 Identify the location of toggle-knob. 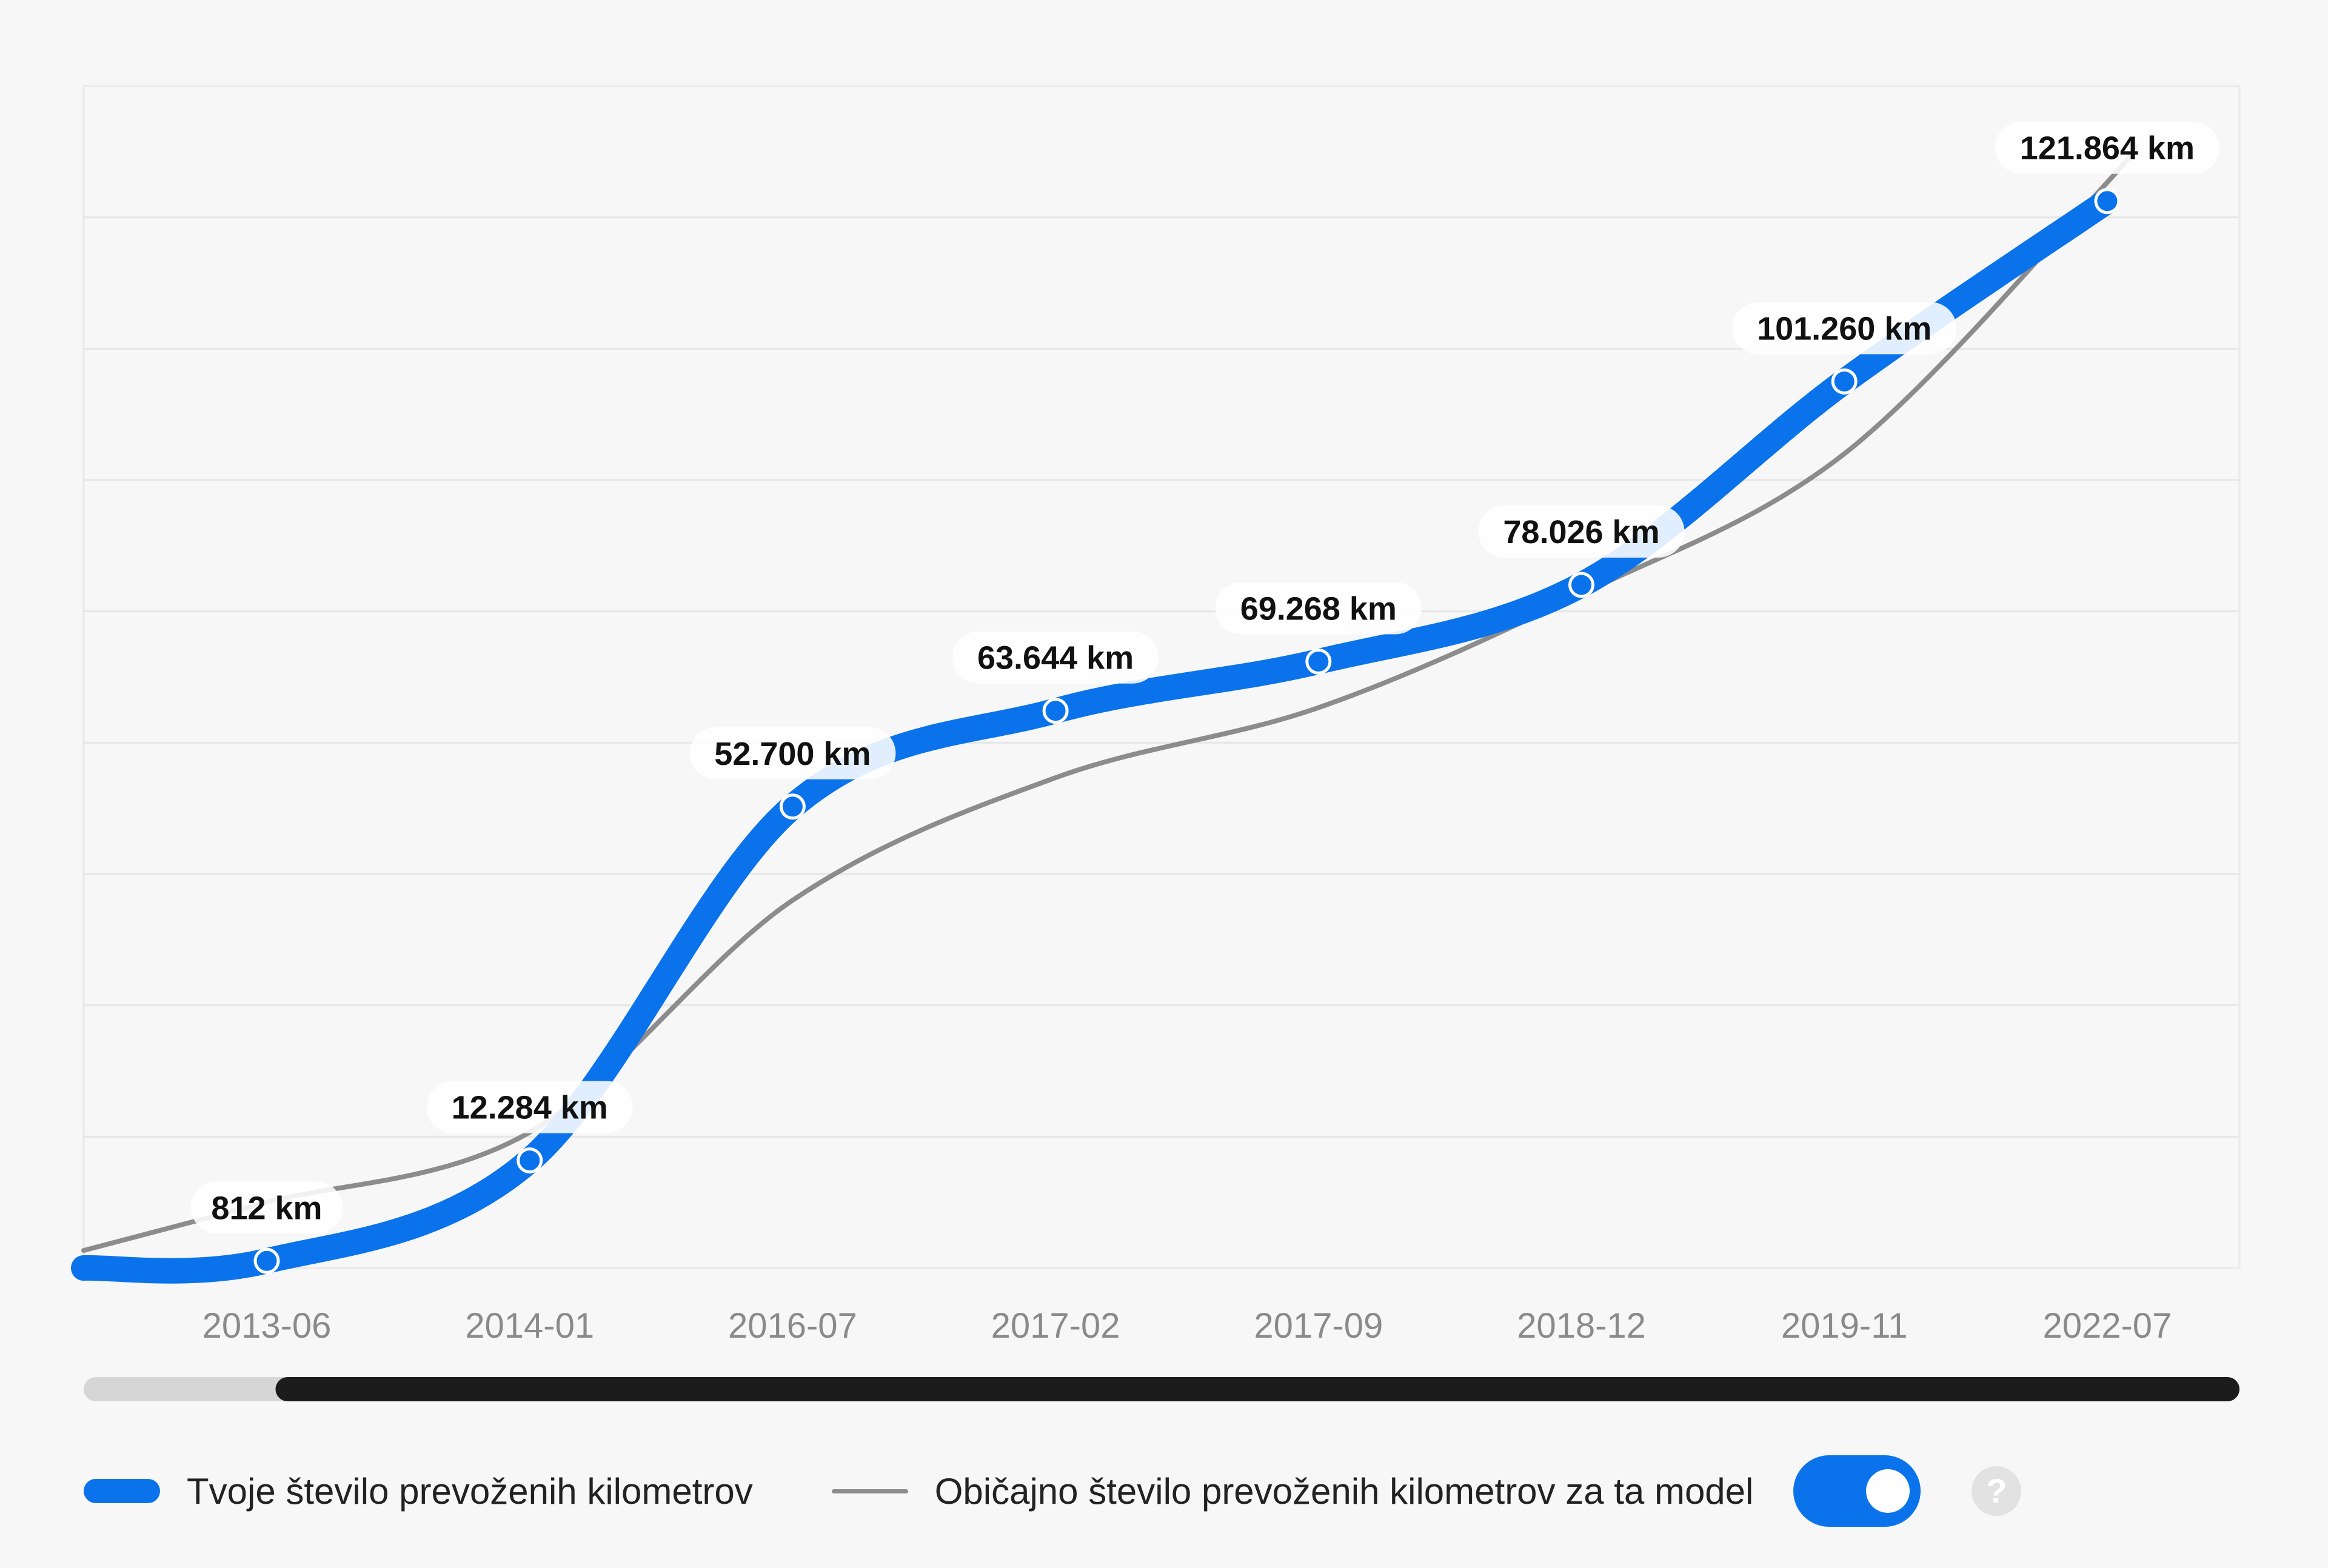
(1888, 1491).